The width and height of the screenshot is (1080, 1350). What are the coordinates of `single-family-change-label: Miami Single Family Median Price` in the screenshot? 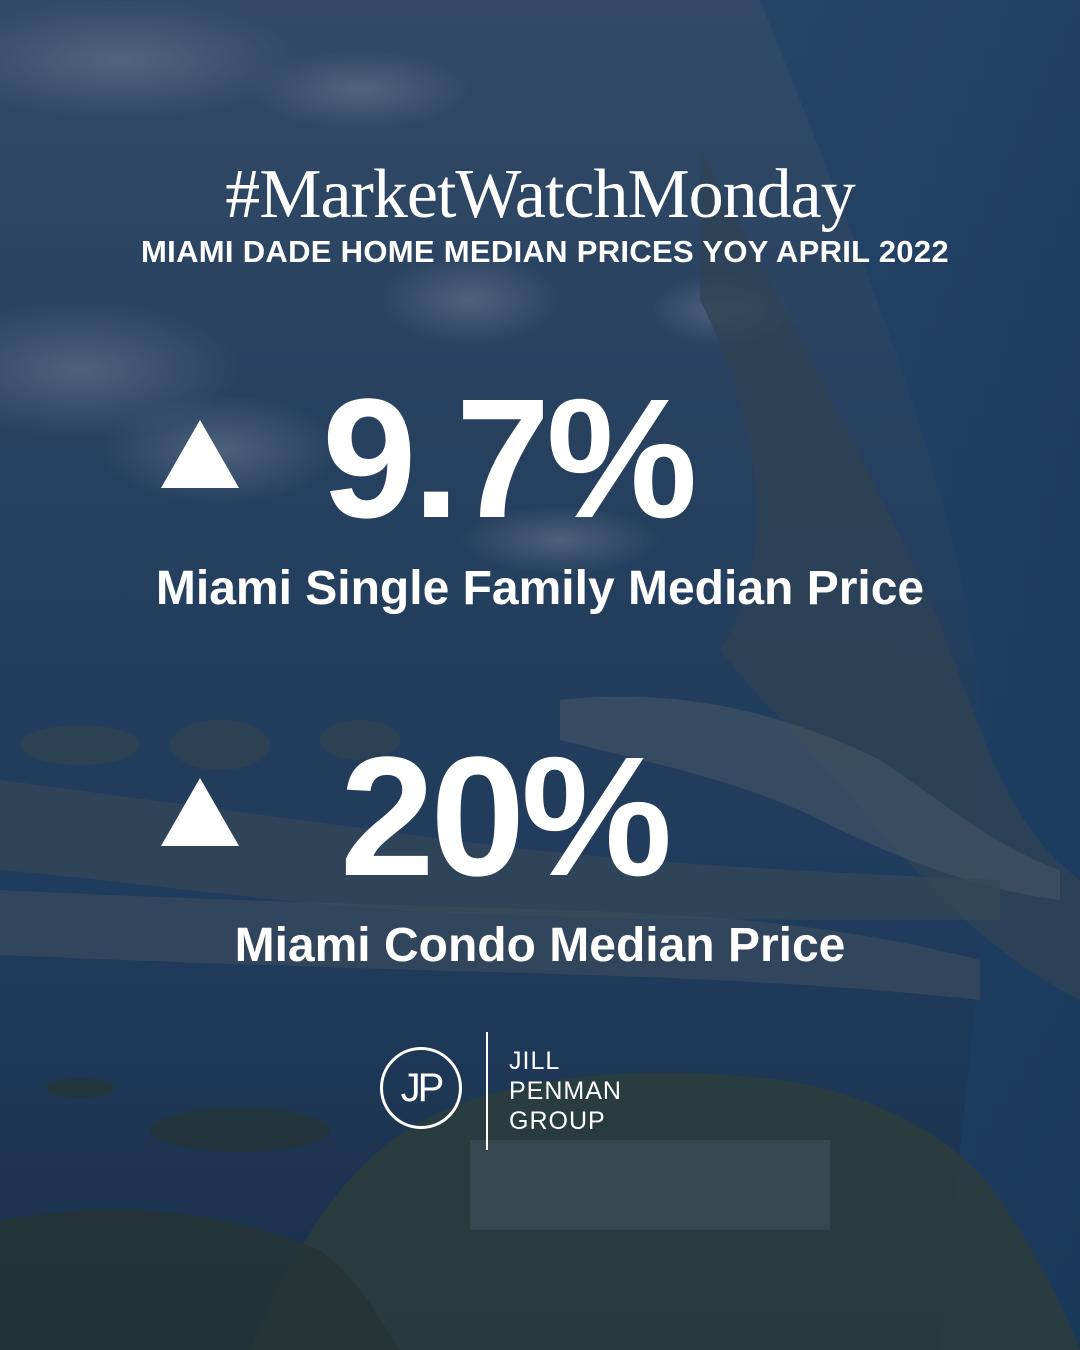 It's located at (540, 588).